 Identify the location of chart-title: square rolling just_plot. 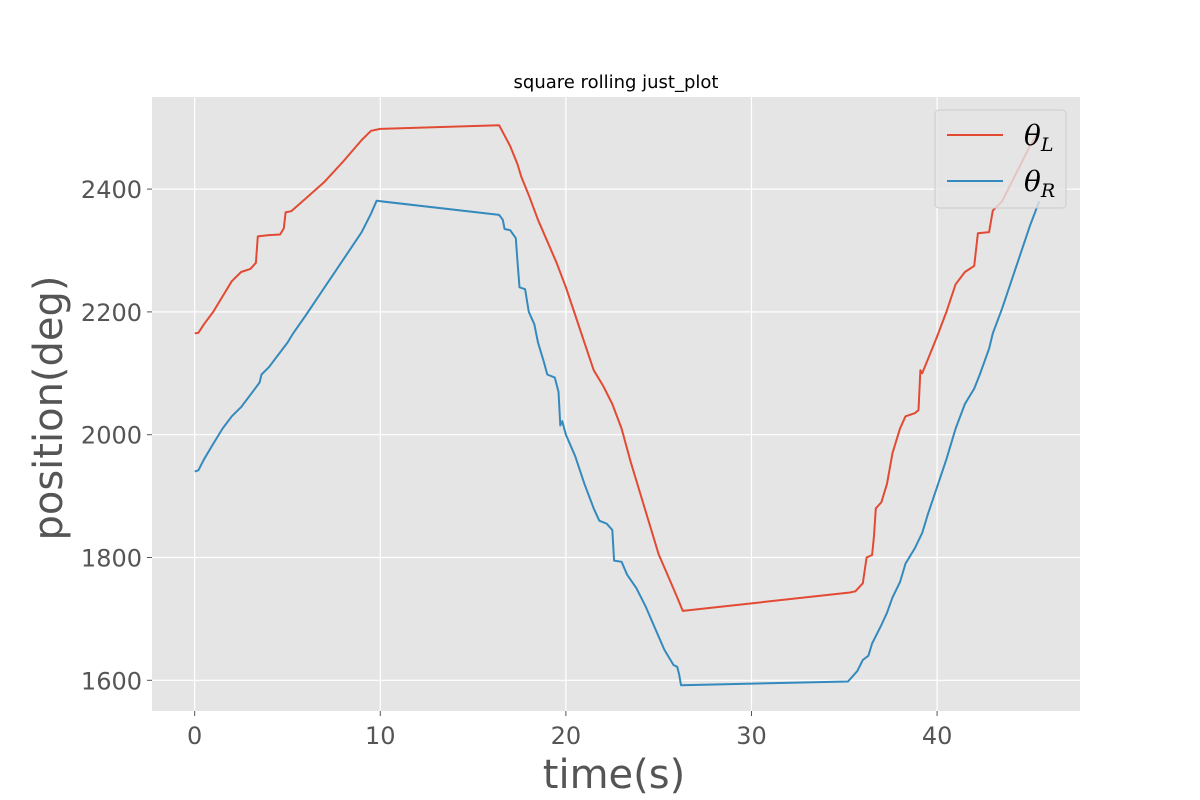
(616, 82).